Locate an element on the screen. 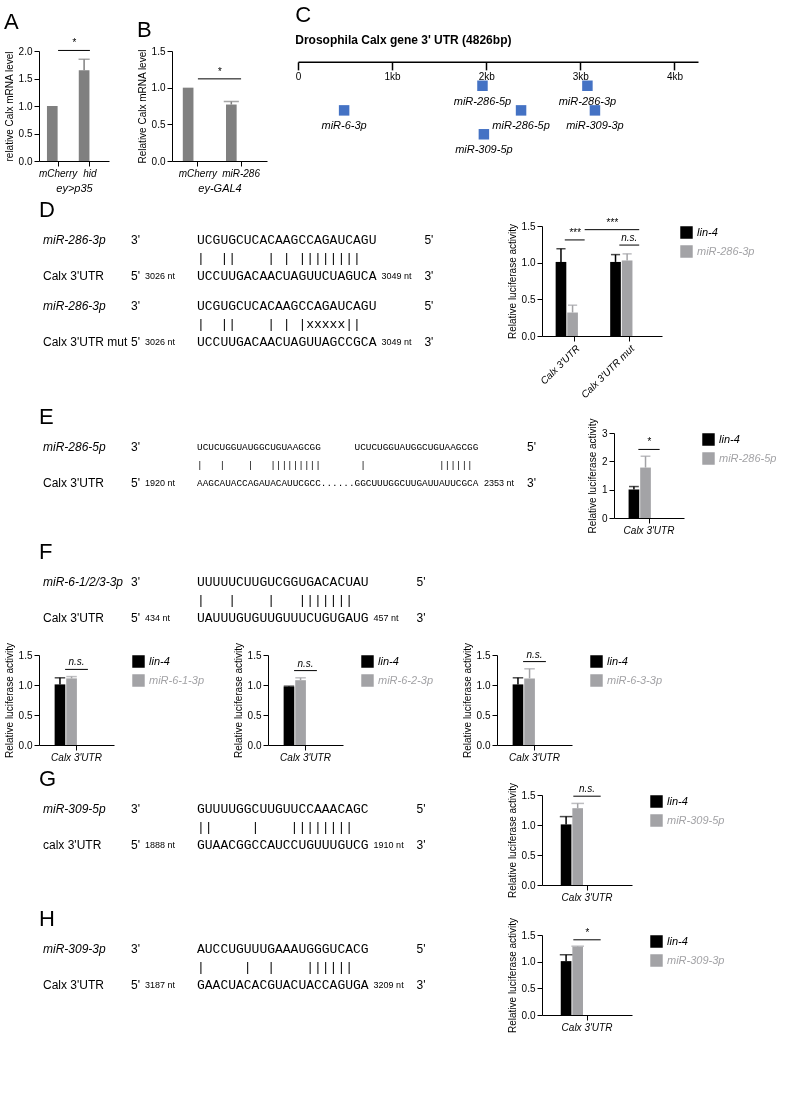  text: lin-4 is located at coordinates (677, 940).